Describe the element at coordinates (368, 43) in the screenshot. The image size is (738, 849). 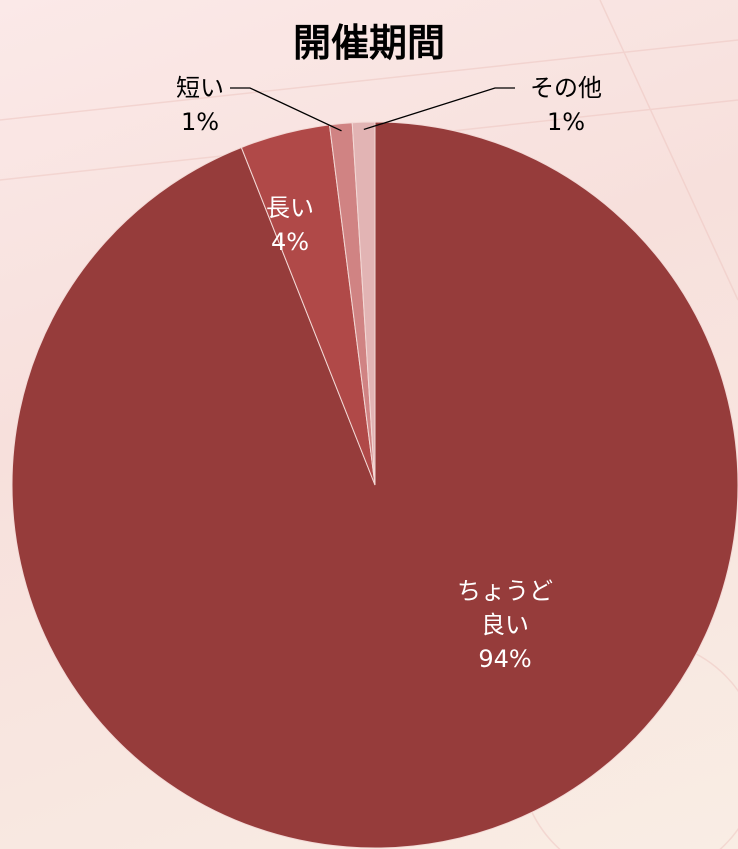
I see `chart-title: 開催期間` at that location.